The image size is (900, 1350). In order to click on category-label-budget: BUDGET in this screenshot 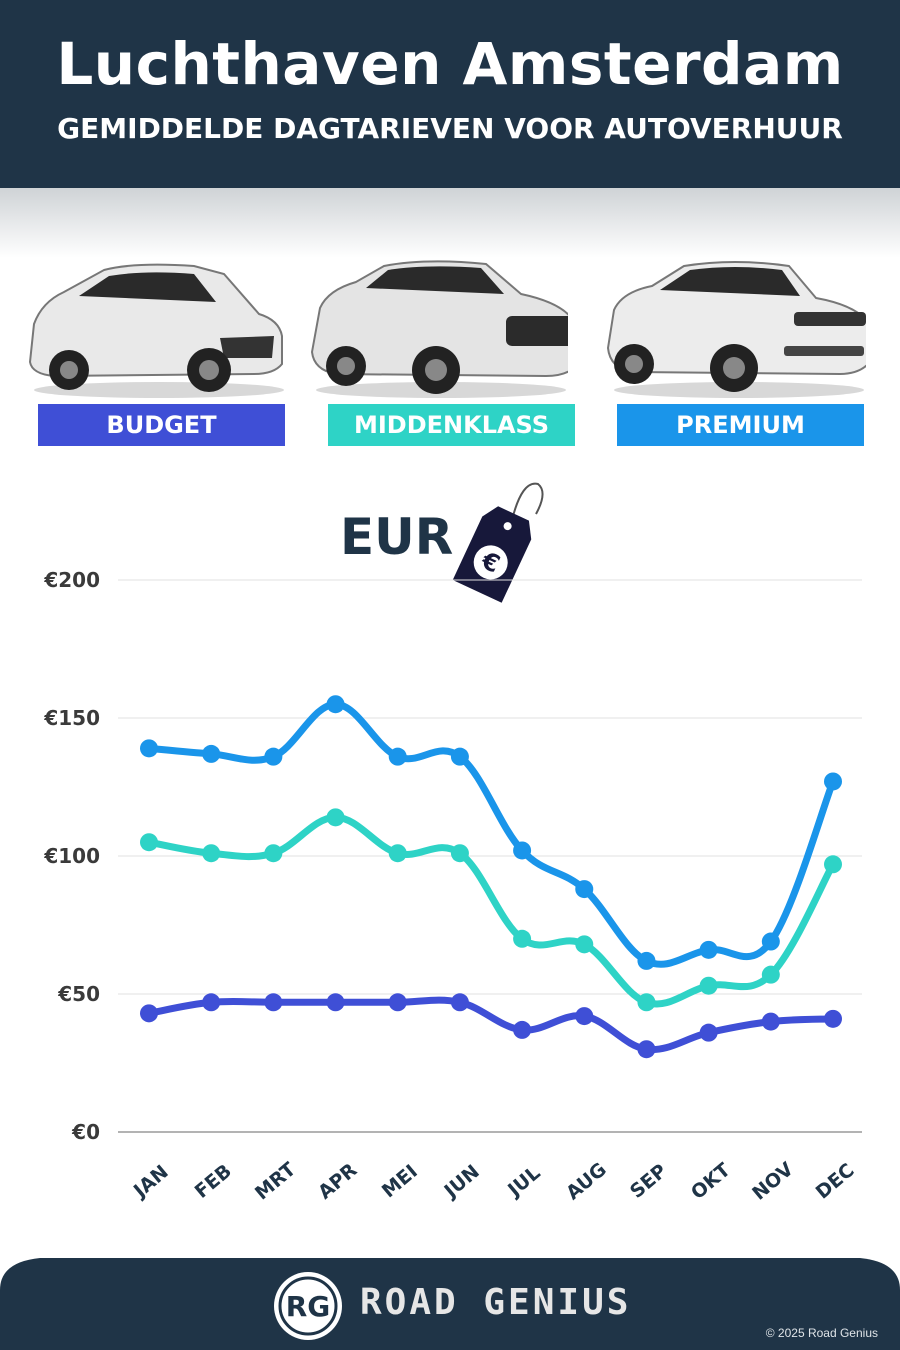, I will do `click(161, 425)`.